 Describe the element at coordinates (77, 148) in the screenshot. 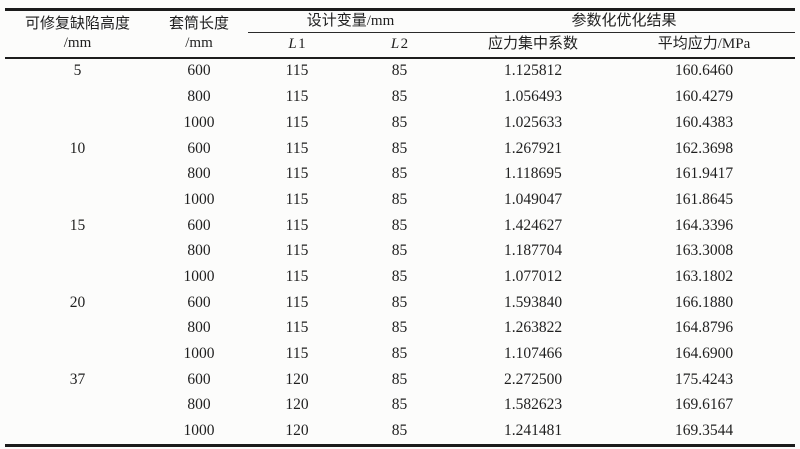

I see `cell-defect-height: 10` at that location.